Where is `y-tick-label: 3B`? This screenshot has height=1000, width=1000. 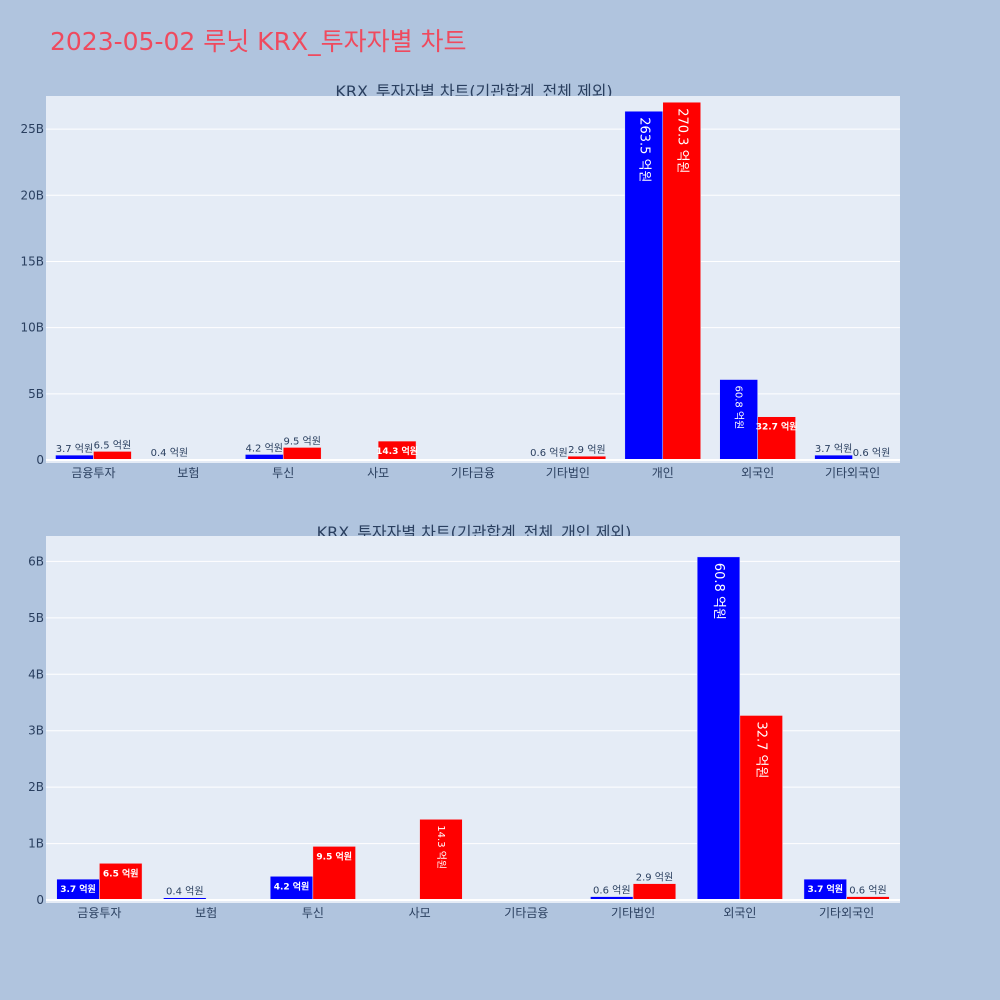 y-tick-label: 3B is located at coordinates (36, 731).